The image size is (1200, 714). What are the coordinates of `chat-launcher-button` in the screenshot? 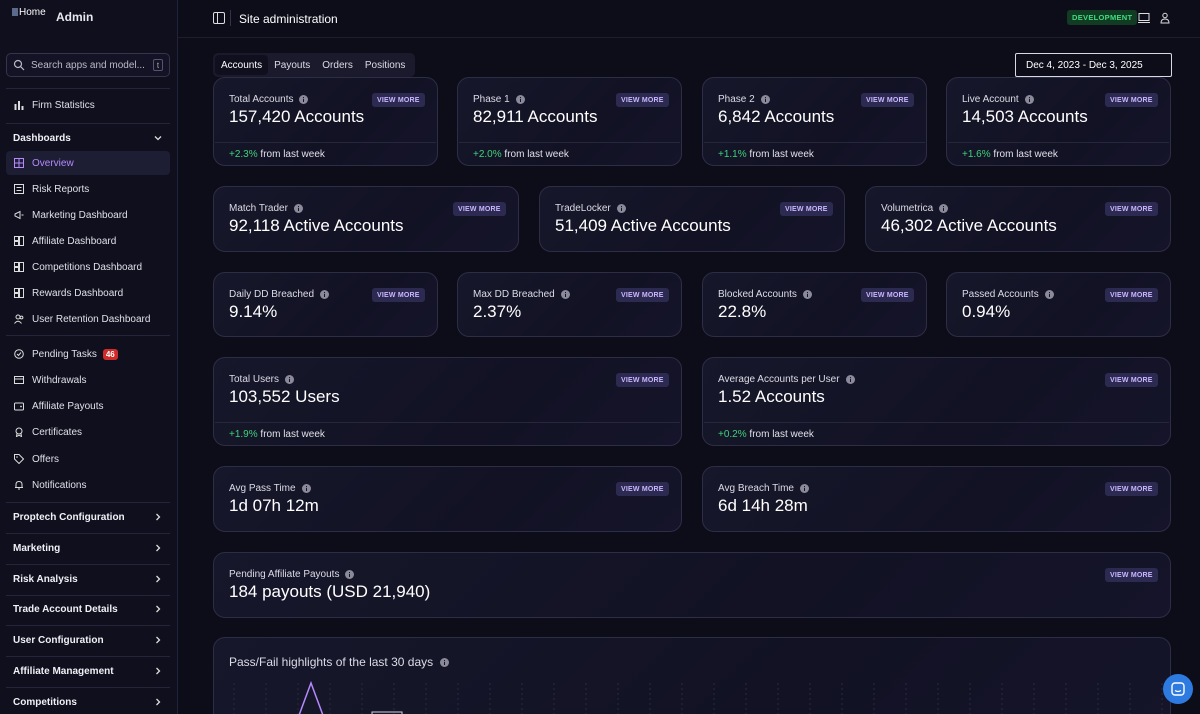 It's located at (1178, 689).